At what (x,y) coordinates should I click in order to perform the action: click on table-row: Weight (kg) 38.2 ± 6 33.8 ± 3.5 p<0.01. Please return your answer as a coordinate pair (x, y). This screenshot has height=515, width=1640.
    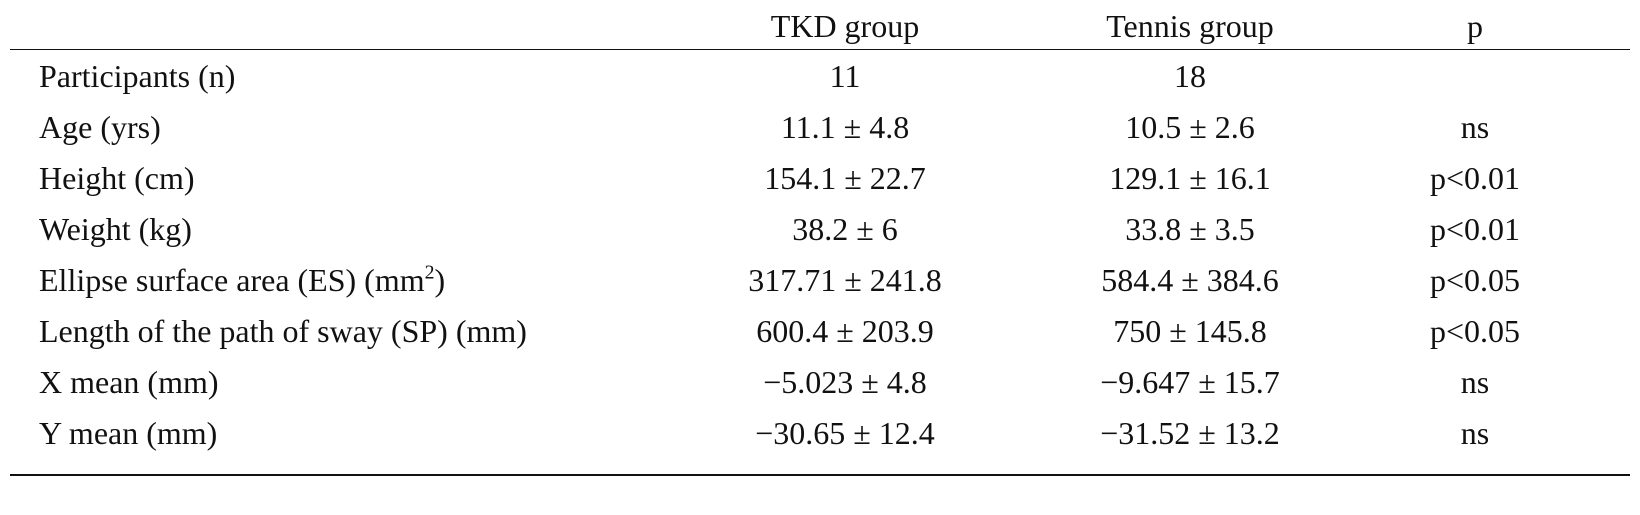
    Looking at the image, I should click on (820, 229).